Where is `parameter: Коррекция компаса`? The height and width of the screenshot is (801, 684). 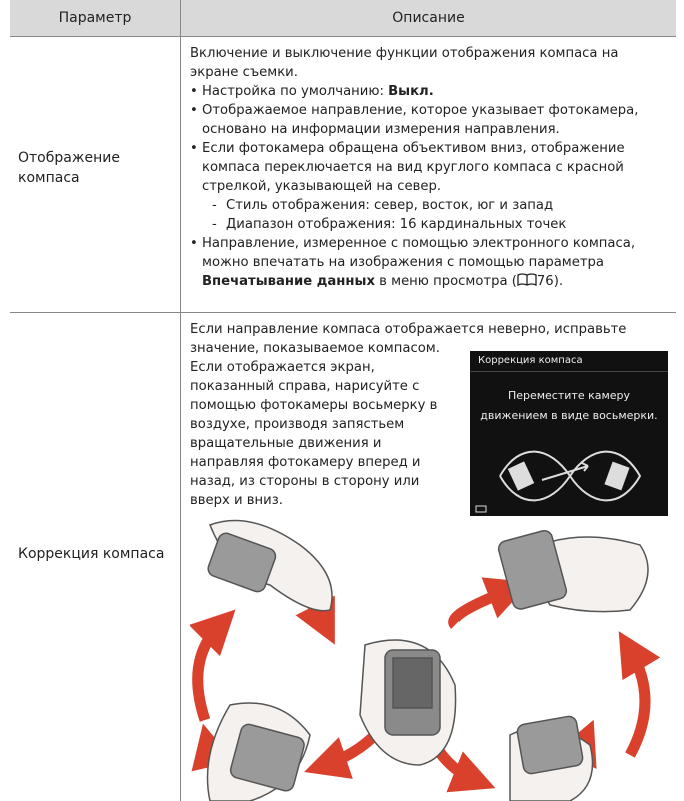 parameter: Коррекция компаса is located at coordinates (91, 554).